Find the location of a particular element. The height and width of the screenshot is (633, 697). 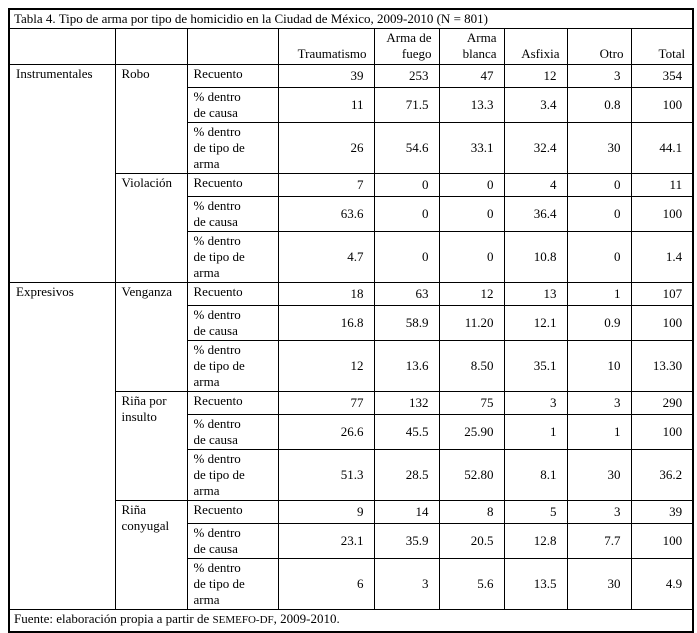

value-cell: 77 is located at coordinates (326, 403).